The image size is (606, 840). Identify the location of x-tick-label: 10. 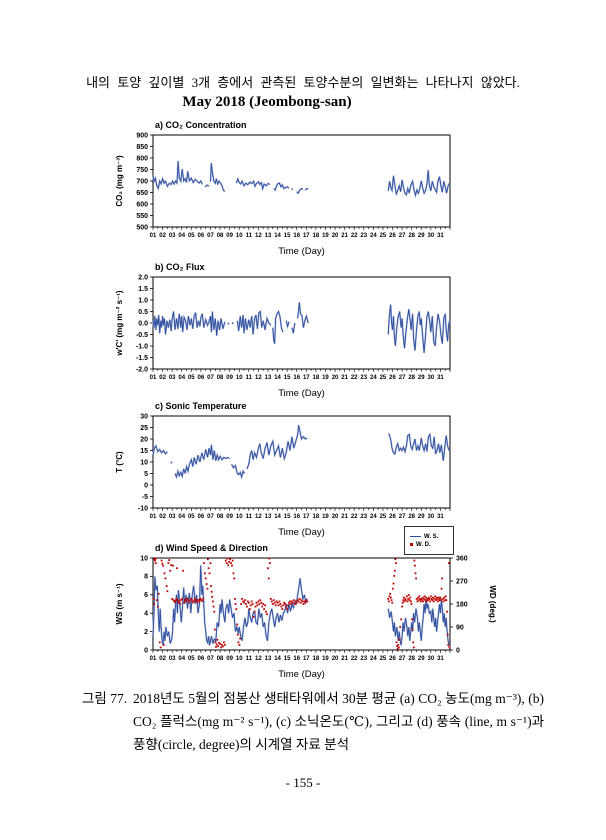
(239, 378).